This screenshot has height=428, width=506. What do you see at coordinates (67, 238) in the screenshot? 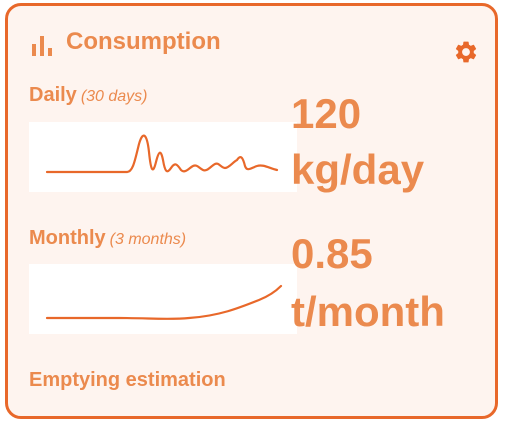
I see `monthly-label-text: Monthly` at bounding box center [67, 238].